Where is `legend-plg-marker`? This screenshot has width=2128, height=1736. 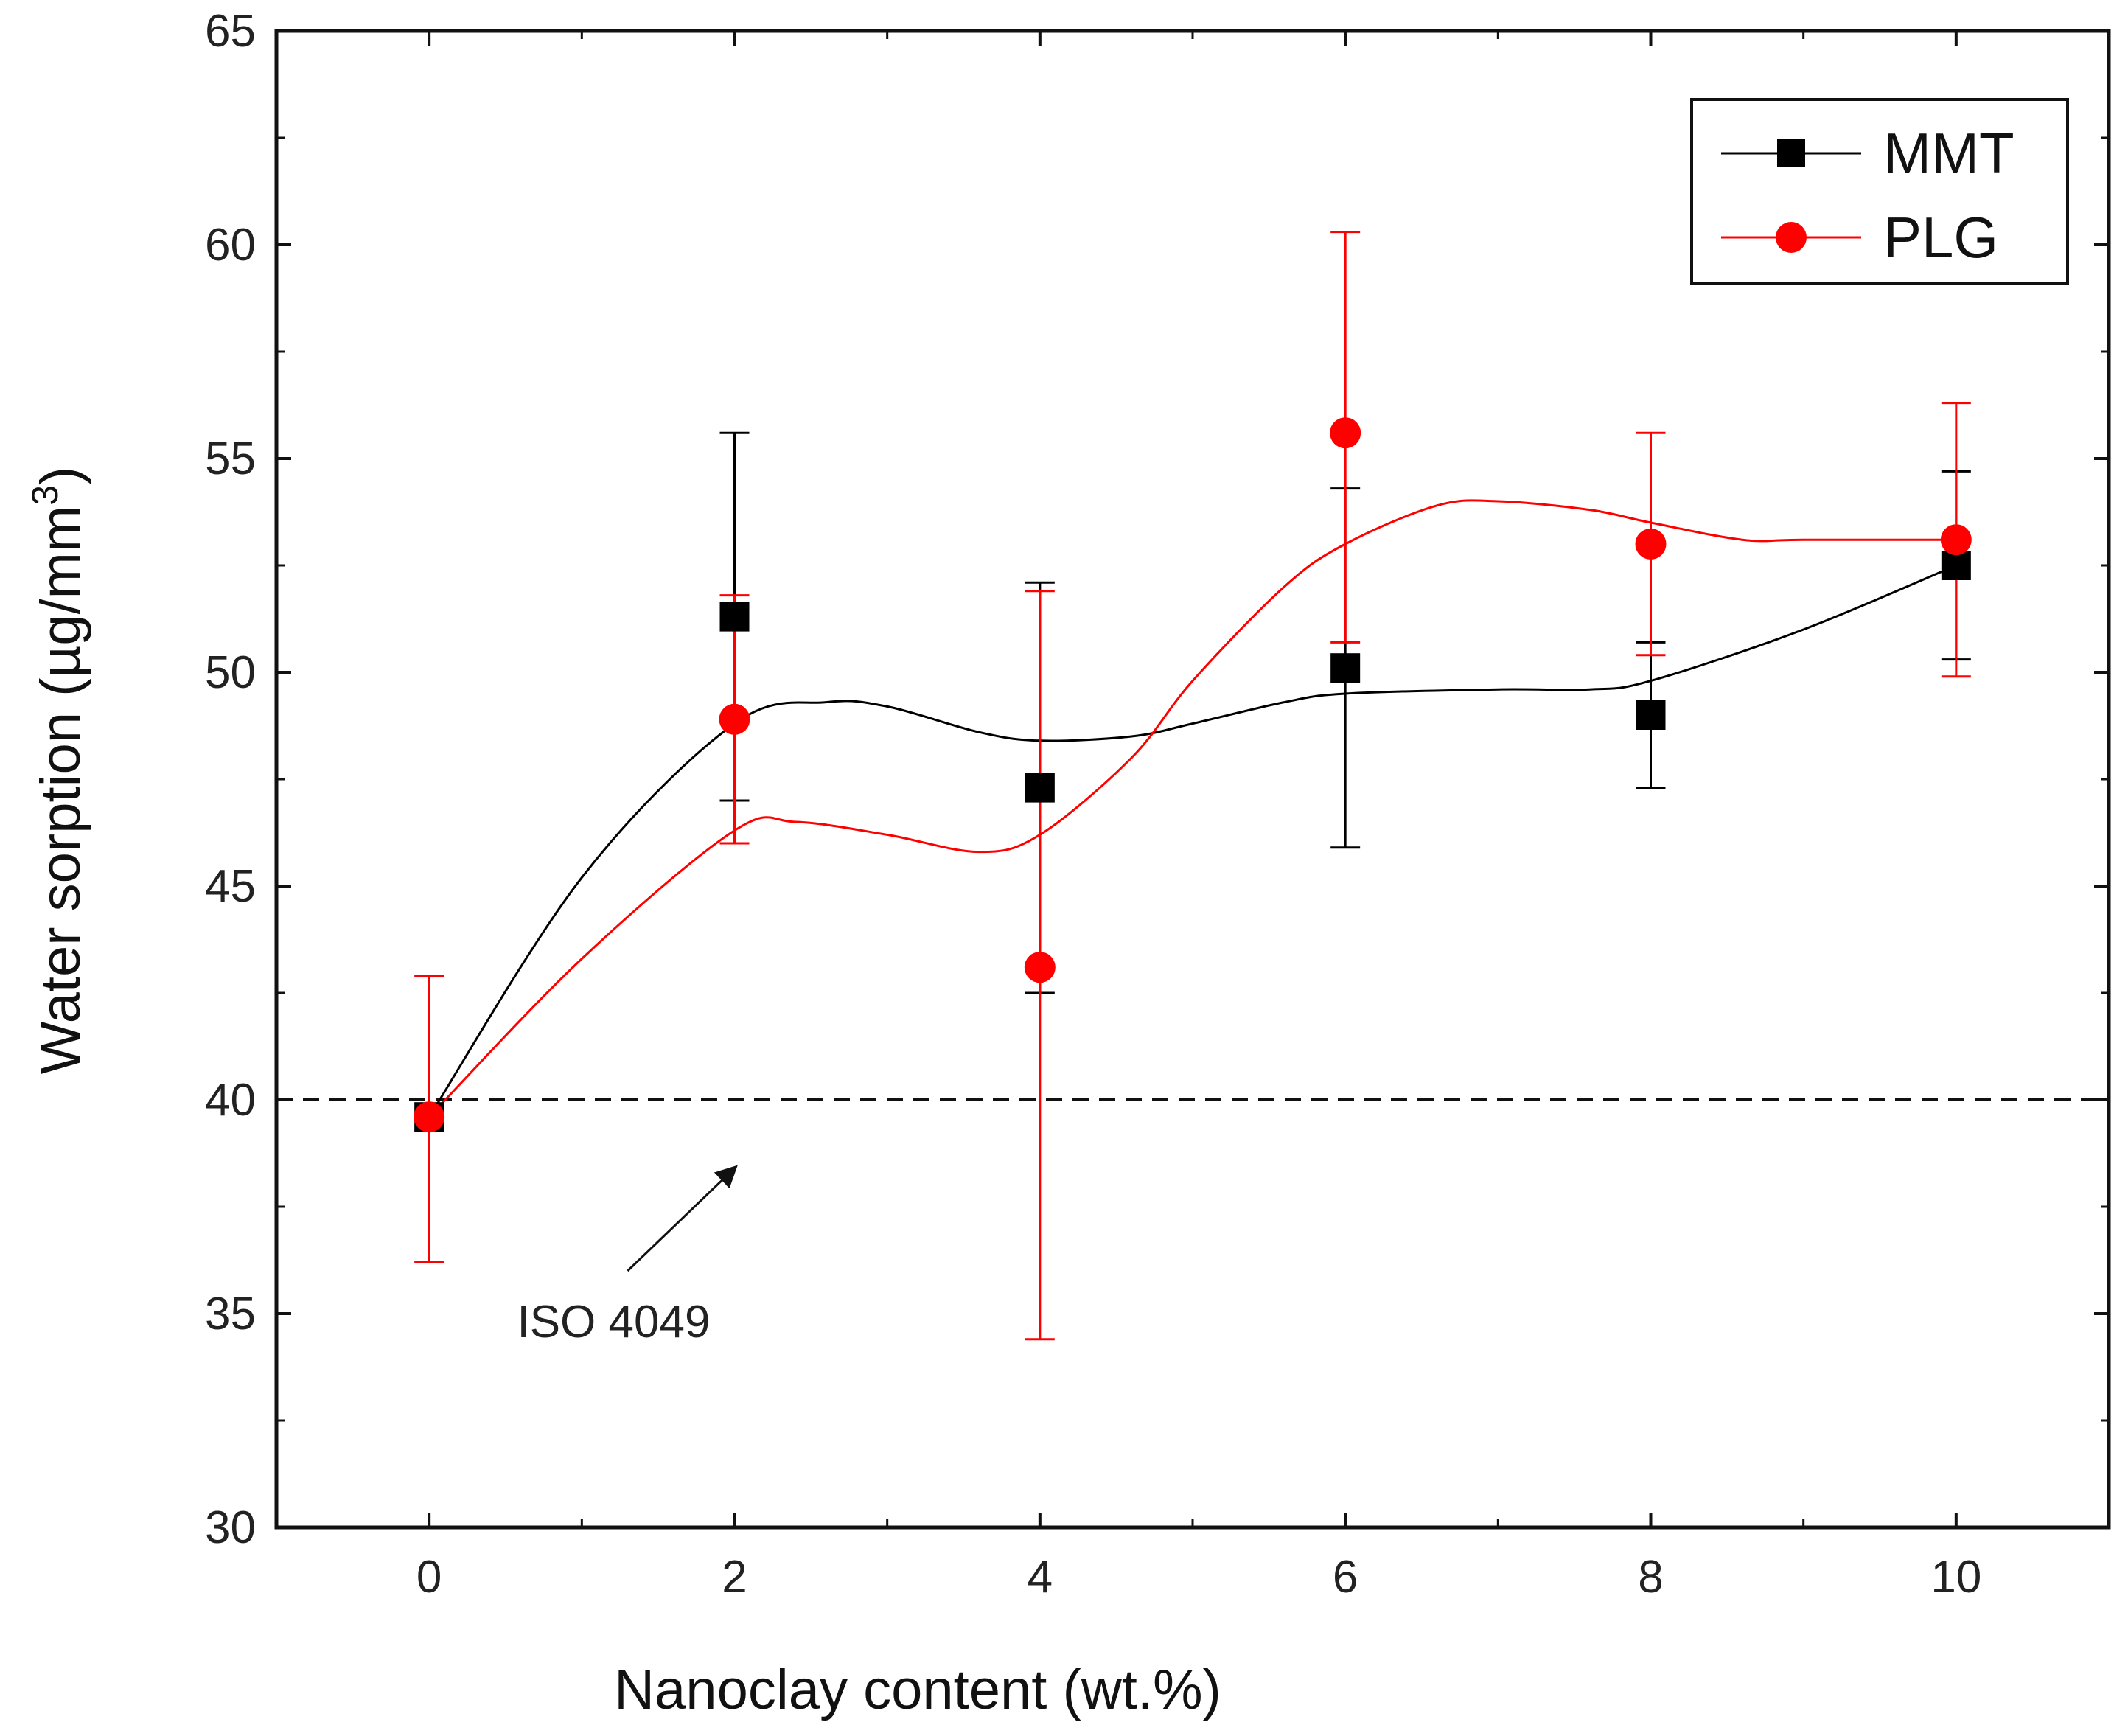 legend-plg-marker is located at coordinates (1791, 237).